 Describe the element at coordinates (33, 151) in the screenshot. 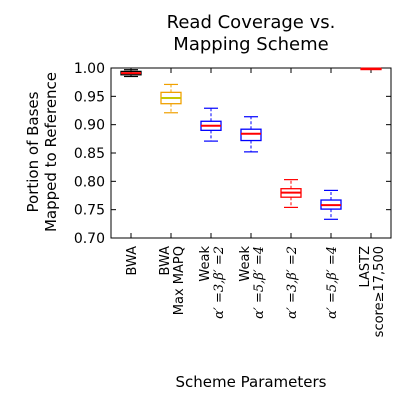

I see `y-axis-label-line-1: Portion of Bases` at that location.